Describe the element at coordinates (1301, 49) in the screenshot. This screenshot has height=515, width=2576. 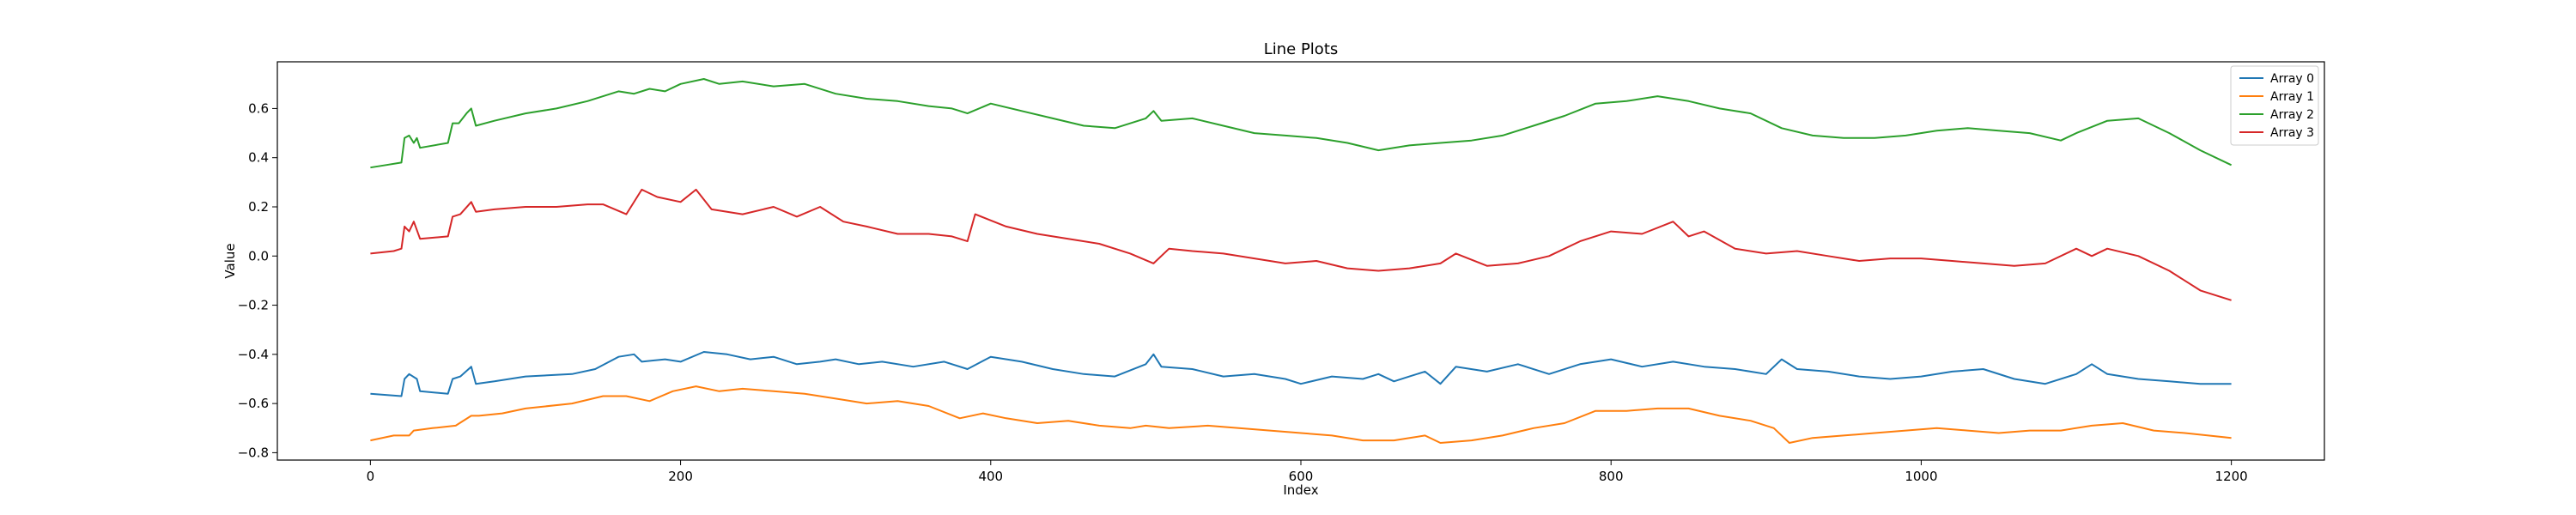
I see `chart-title: Line Plots` at that location.